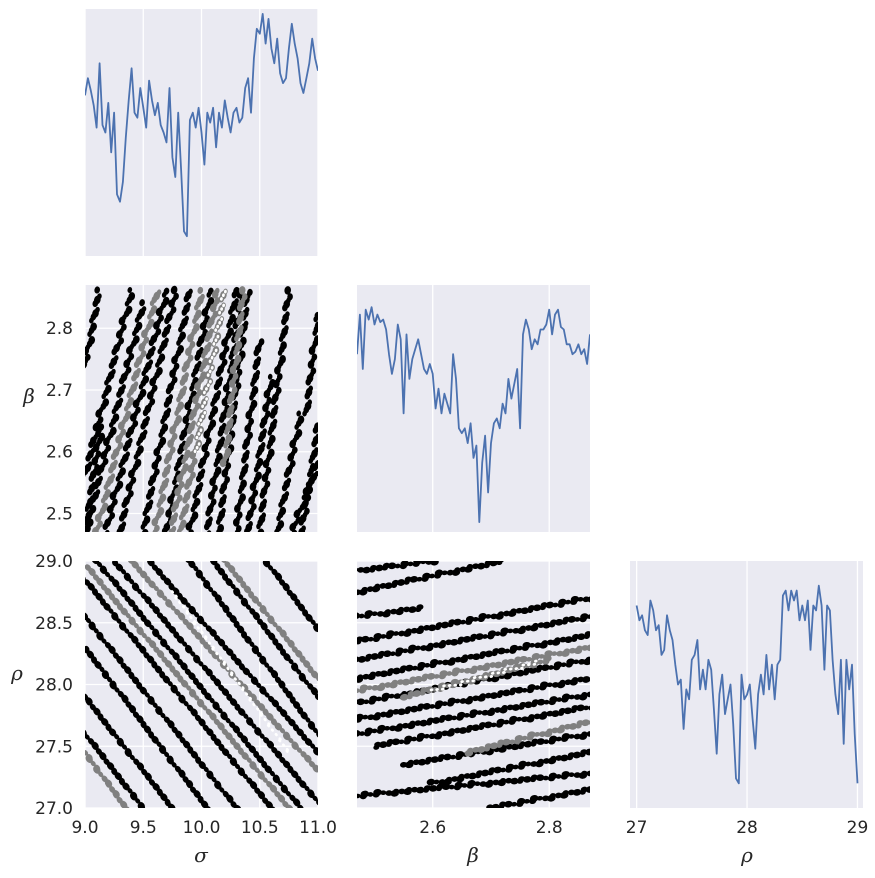 The image size is (875, 878). What do you see at coordinates (201, 132) in the screenshot?
I see `sigma-marginal-panel` at bounding box center [201, 132].